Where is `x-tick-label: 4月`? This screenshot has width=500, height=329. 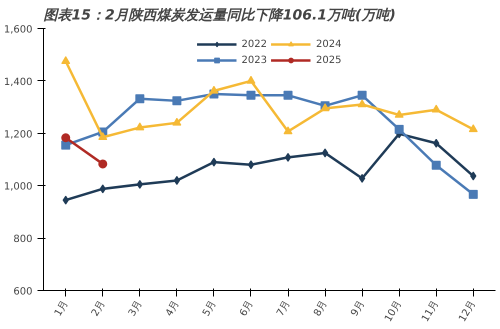 x-tick-label: 4月 is located at coordinates (173, 308).